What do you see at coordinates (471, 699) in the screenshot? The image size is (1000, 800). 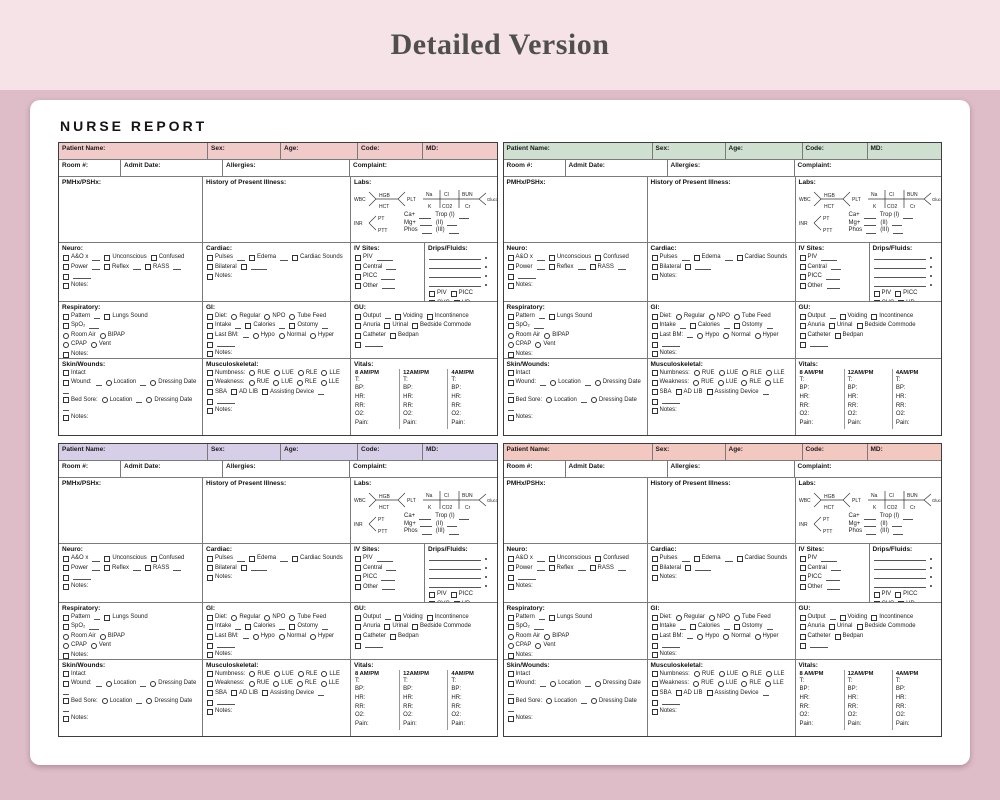 I see `vitals-column: 4AM/PM T: BP: HR: RR: O2: Pain:` at bounding box center [471, 699].